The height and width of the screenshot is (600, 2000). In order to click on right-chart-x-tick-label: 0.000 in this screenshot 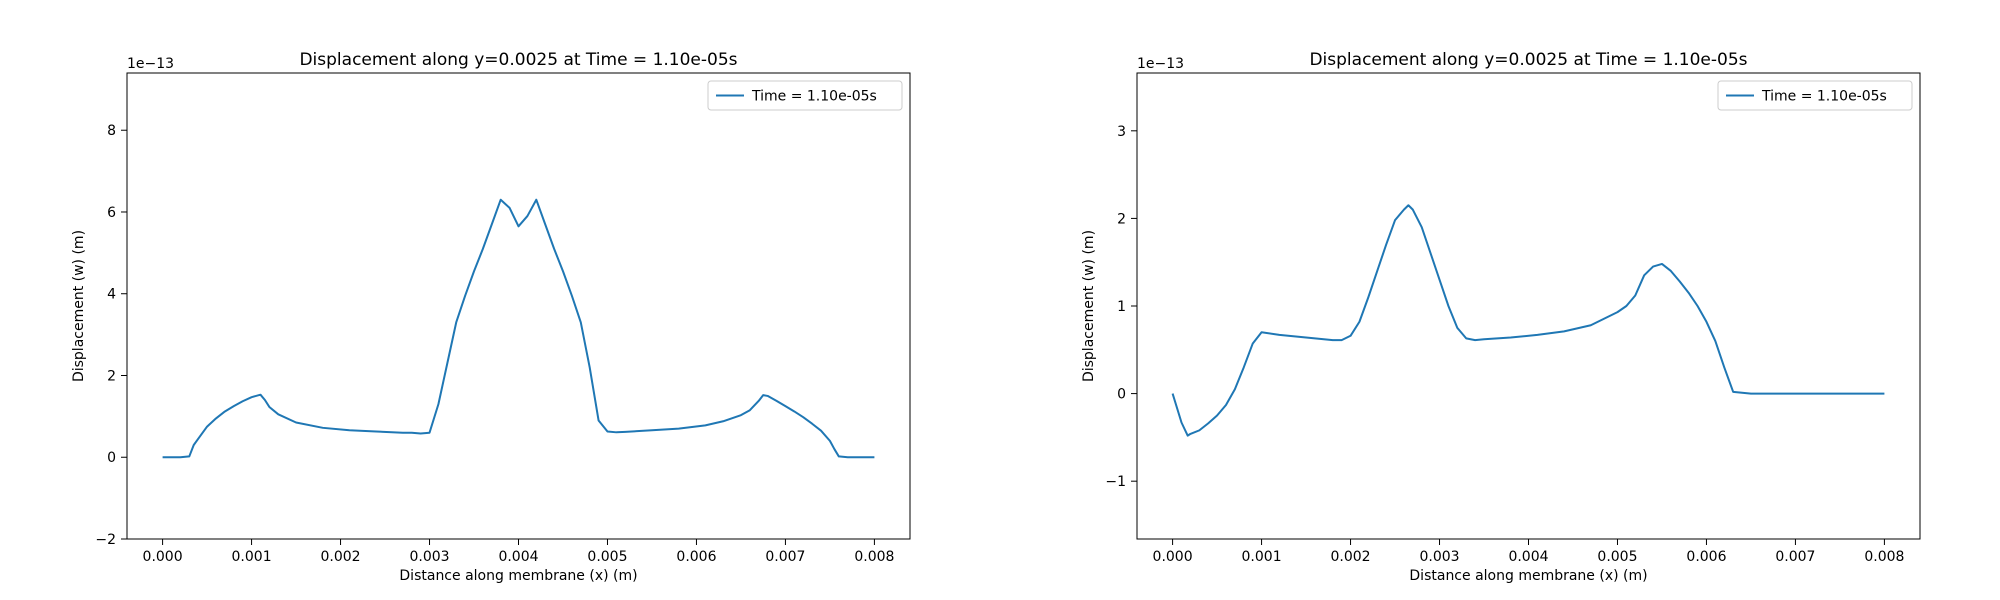, I will do `click(1173, 557)`.